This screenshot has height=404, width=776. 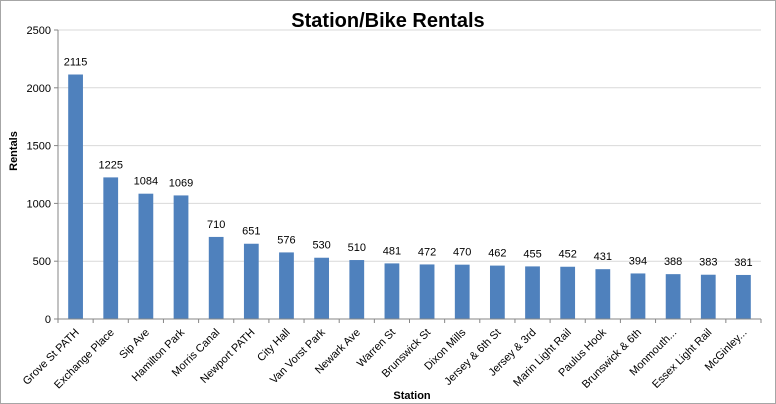 I want to click on data-label: 470, so click(x=462, y=253).